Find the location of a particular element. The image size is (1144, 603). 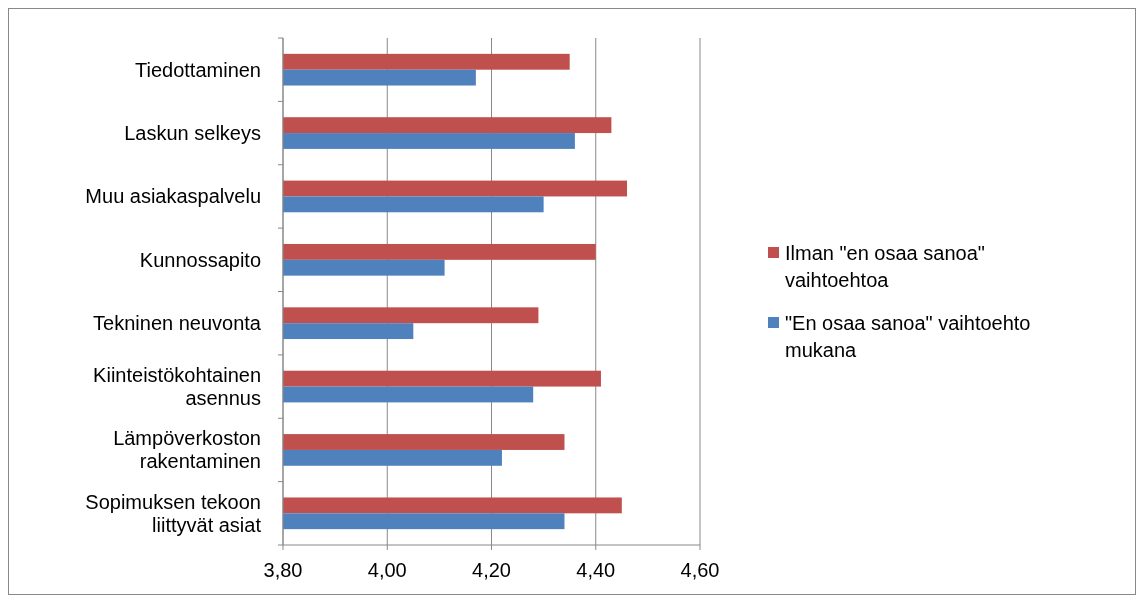

y-tick-label: Sopimuksen tekoon liittyvät asiat is located at coordinates (173, 513).